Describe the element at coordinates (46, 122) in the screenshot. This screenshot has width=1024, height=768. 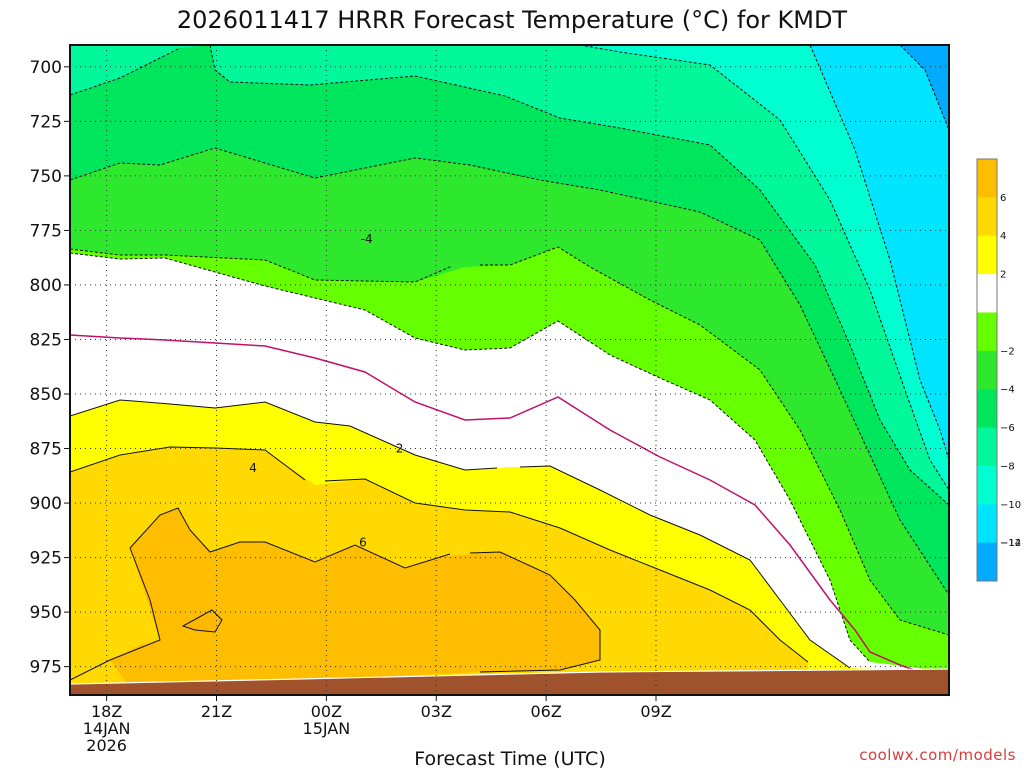
I see `y-tick-label: 725` at that location.